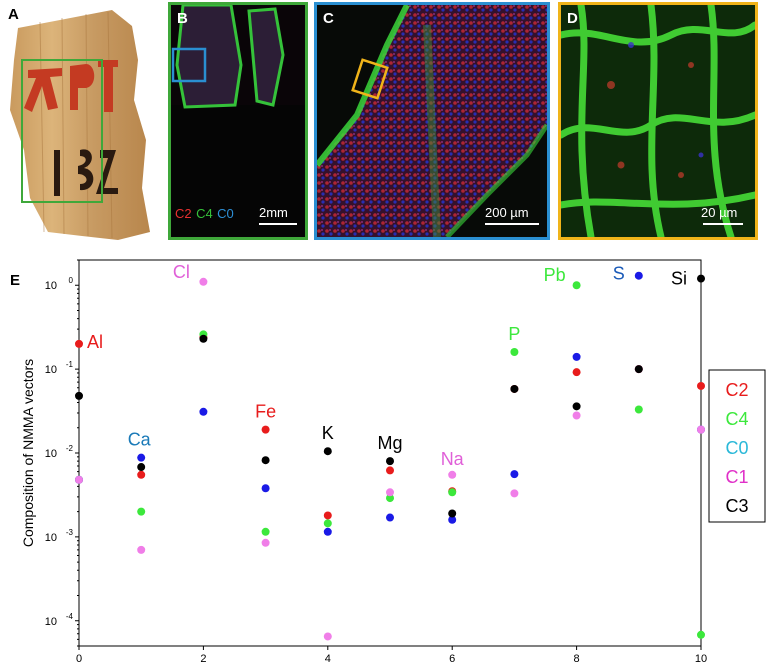 This screenshot has height=664, width=768. I want to click on panel-e-letter: E, so click(15, 280).